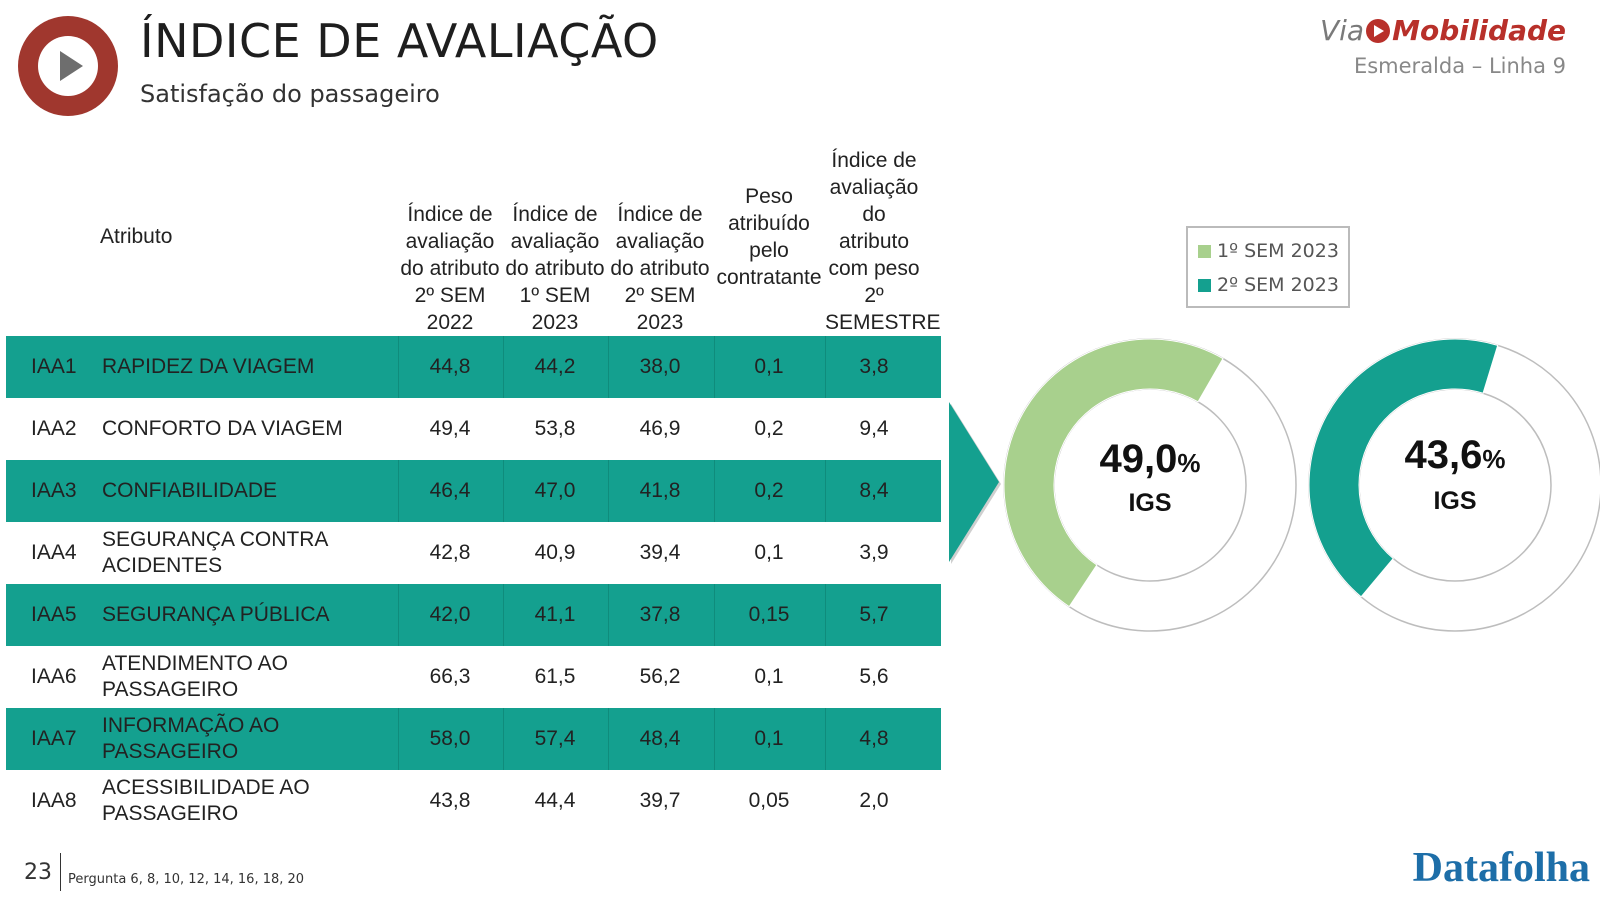 The height and width of the screenshot is (900, 1600). I want to click on row-id: IAA3, so click(54, 490).